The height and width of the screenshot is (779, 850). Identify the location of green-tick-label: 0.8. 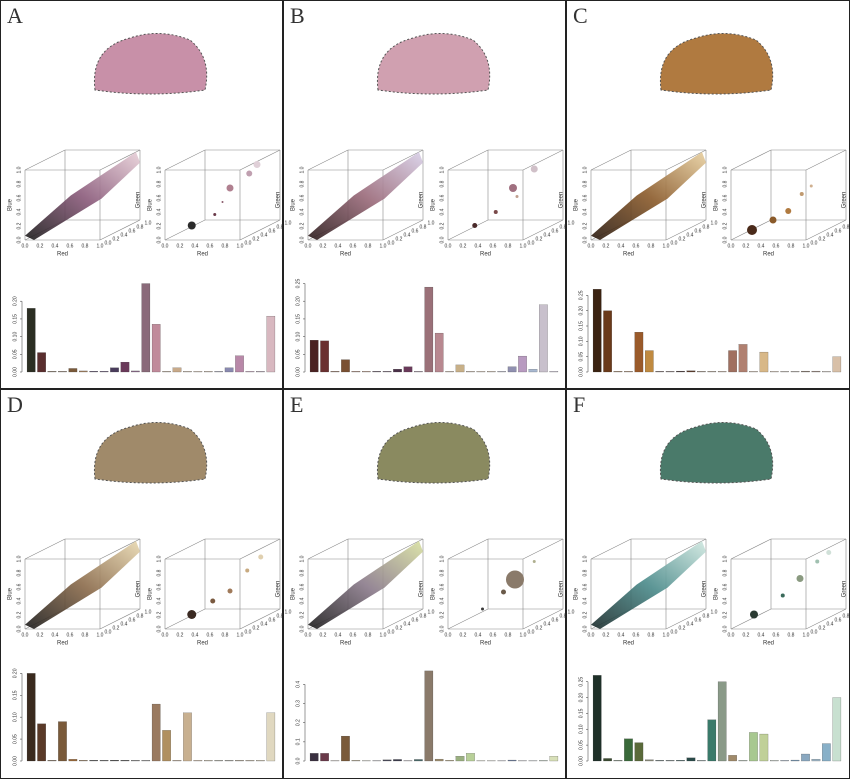
(846, 616).